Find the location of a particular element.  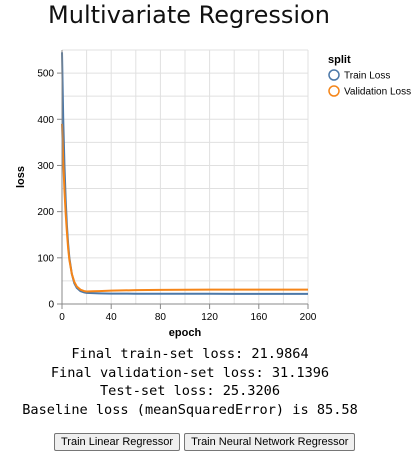

legend-label-1: Validation Loss is located at coordinates (377, 92).